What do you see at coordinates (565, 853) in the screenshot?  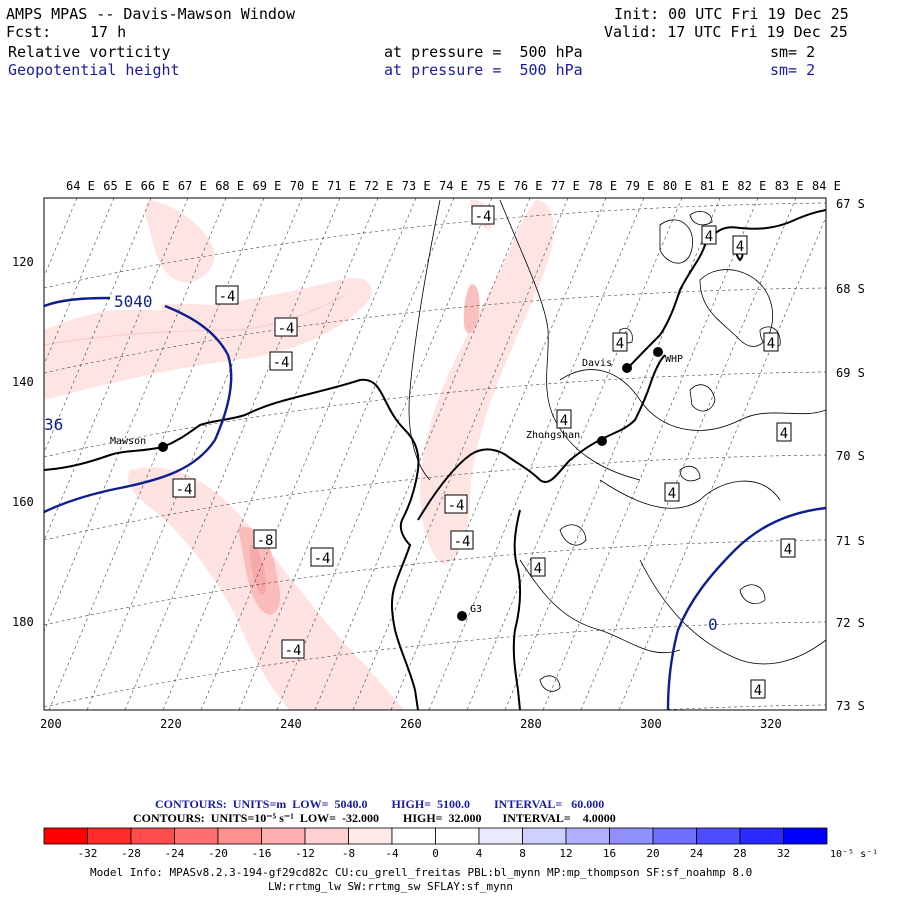 I see `colorbar-label: 12` at bounding box center [565, 853].